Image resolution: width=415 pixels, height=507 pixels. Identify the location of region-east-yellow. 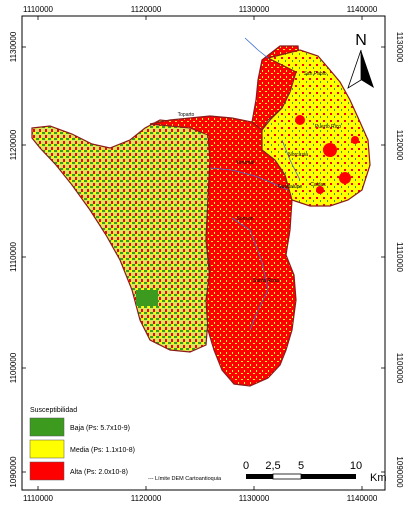
(316, 128).